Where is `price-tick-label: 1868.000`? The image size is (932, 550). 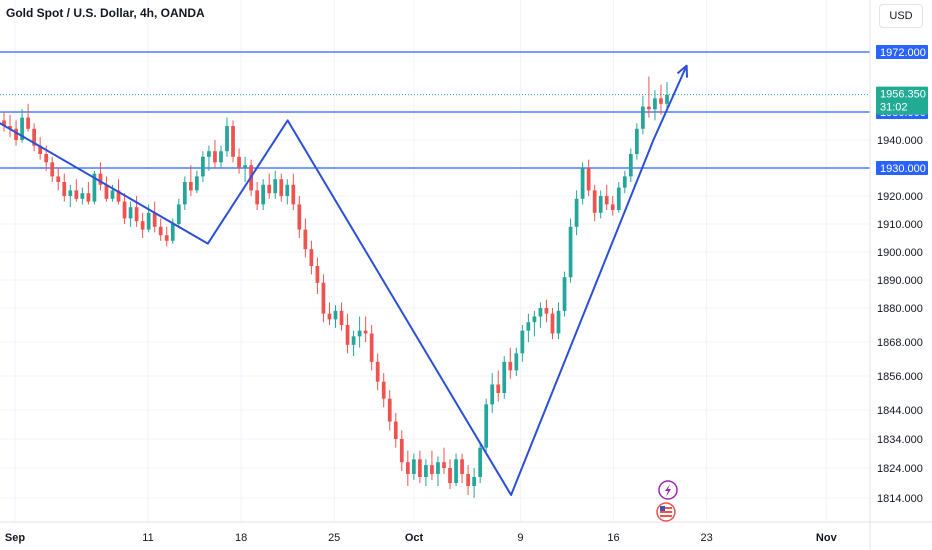
price-tick-label: 1868.000 is located at coordinates (900, 343).